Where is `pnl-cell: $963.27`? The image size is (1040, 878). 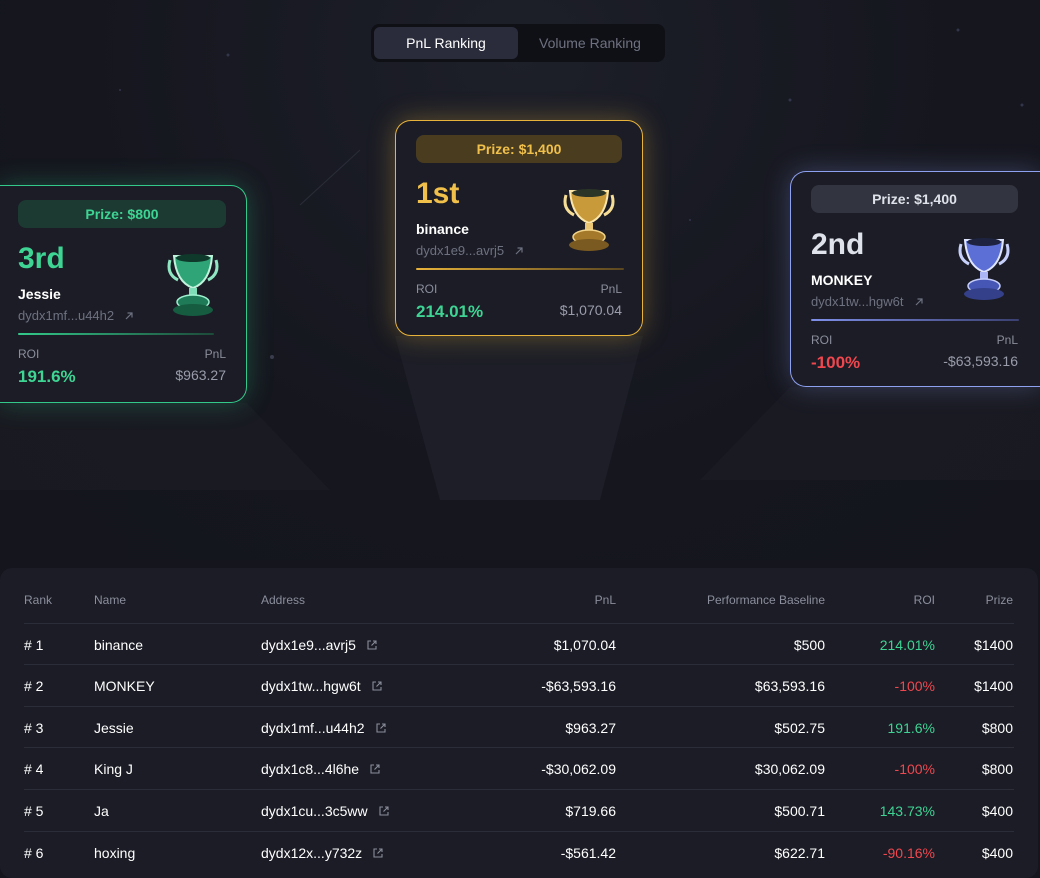
pnl-cell: $963.27 is located at coordinates (590, 727).